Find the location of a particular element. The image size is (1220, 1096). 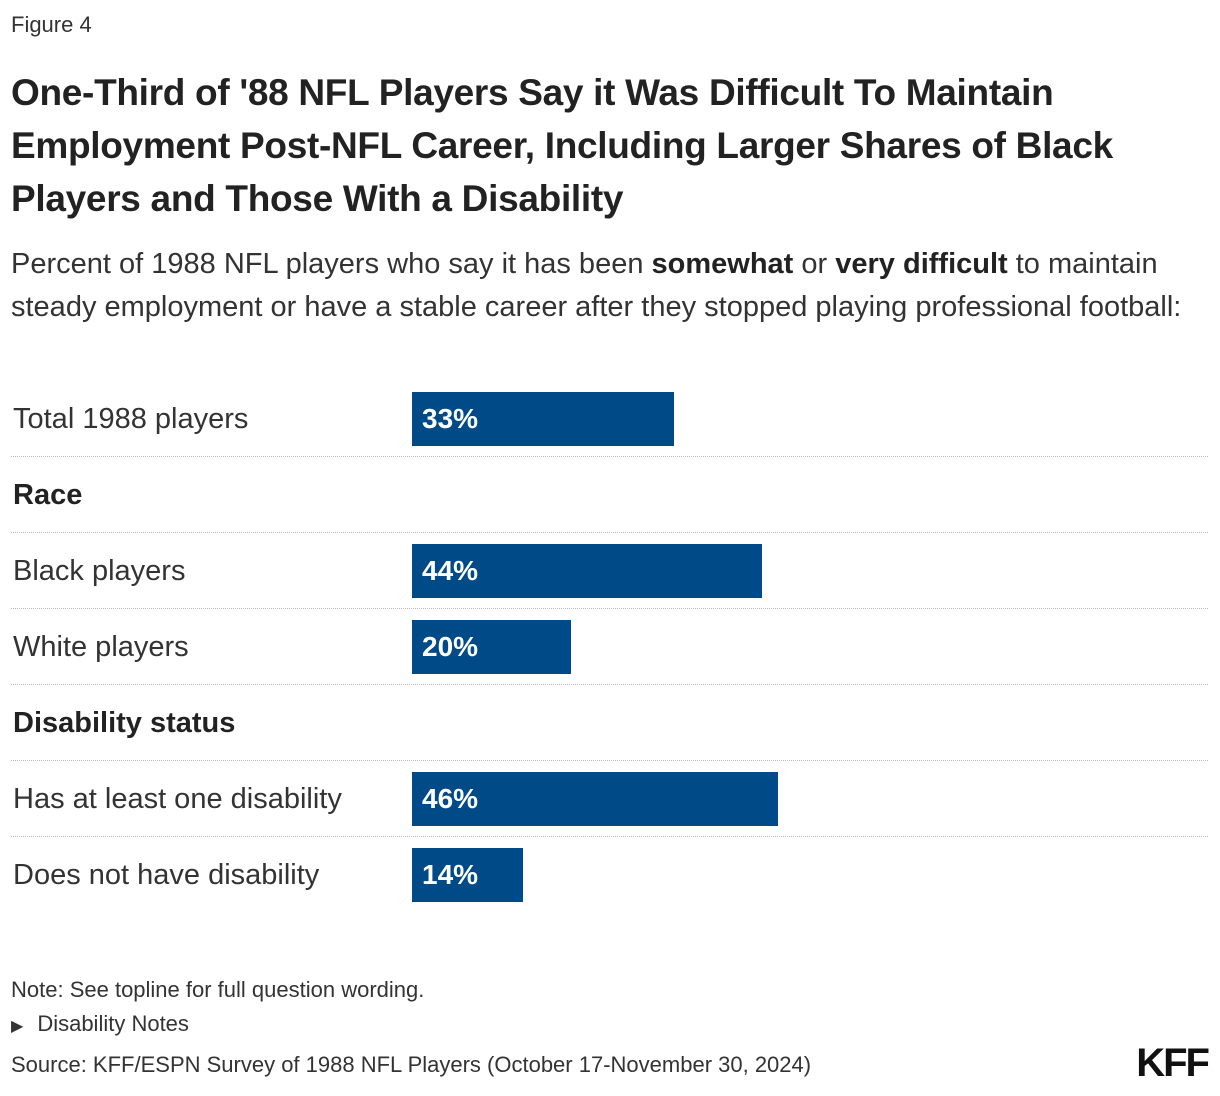

bar-row: Has at least one disability 46% is located at coordinates (609, 799).